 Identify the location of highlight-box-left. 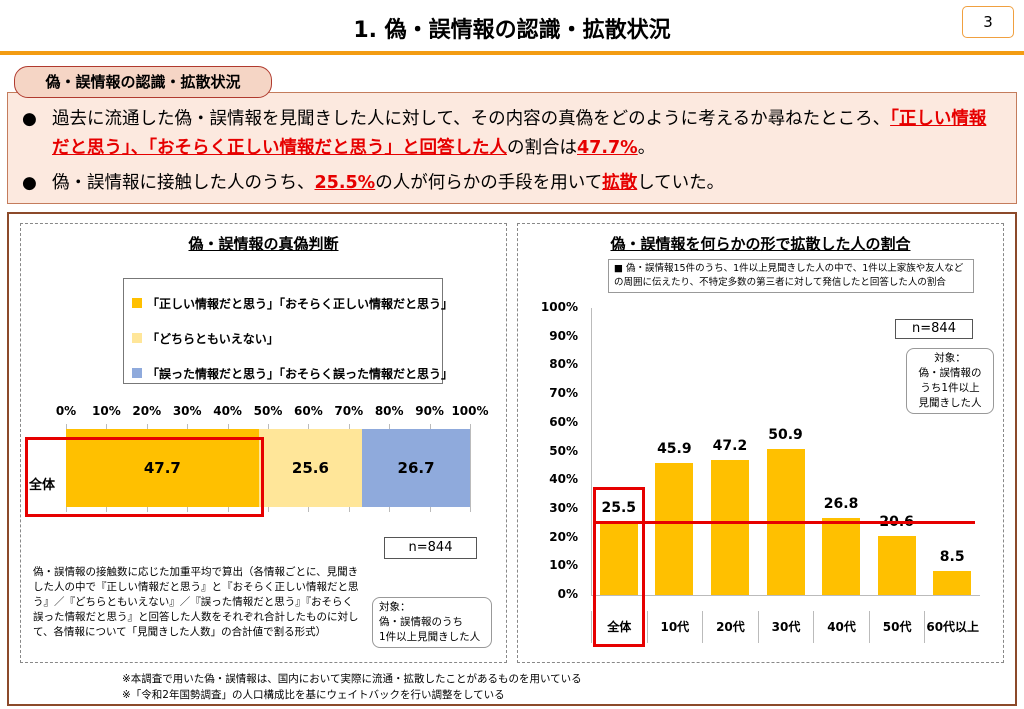
(144, 477).